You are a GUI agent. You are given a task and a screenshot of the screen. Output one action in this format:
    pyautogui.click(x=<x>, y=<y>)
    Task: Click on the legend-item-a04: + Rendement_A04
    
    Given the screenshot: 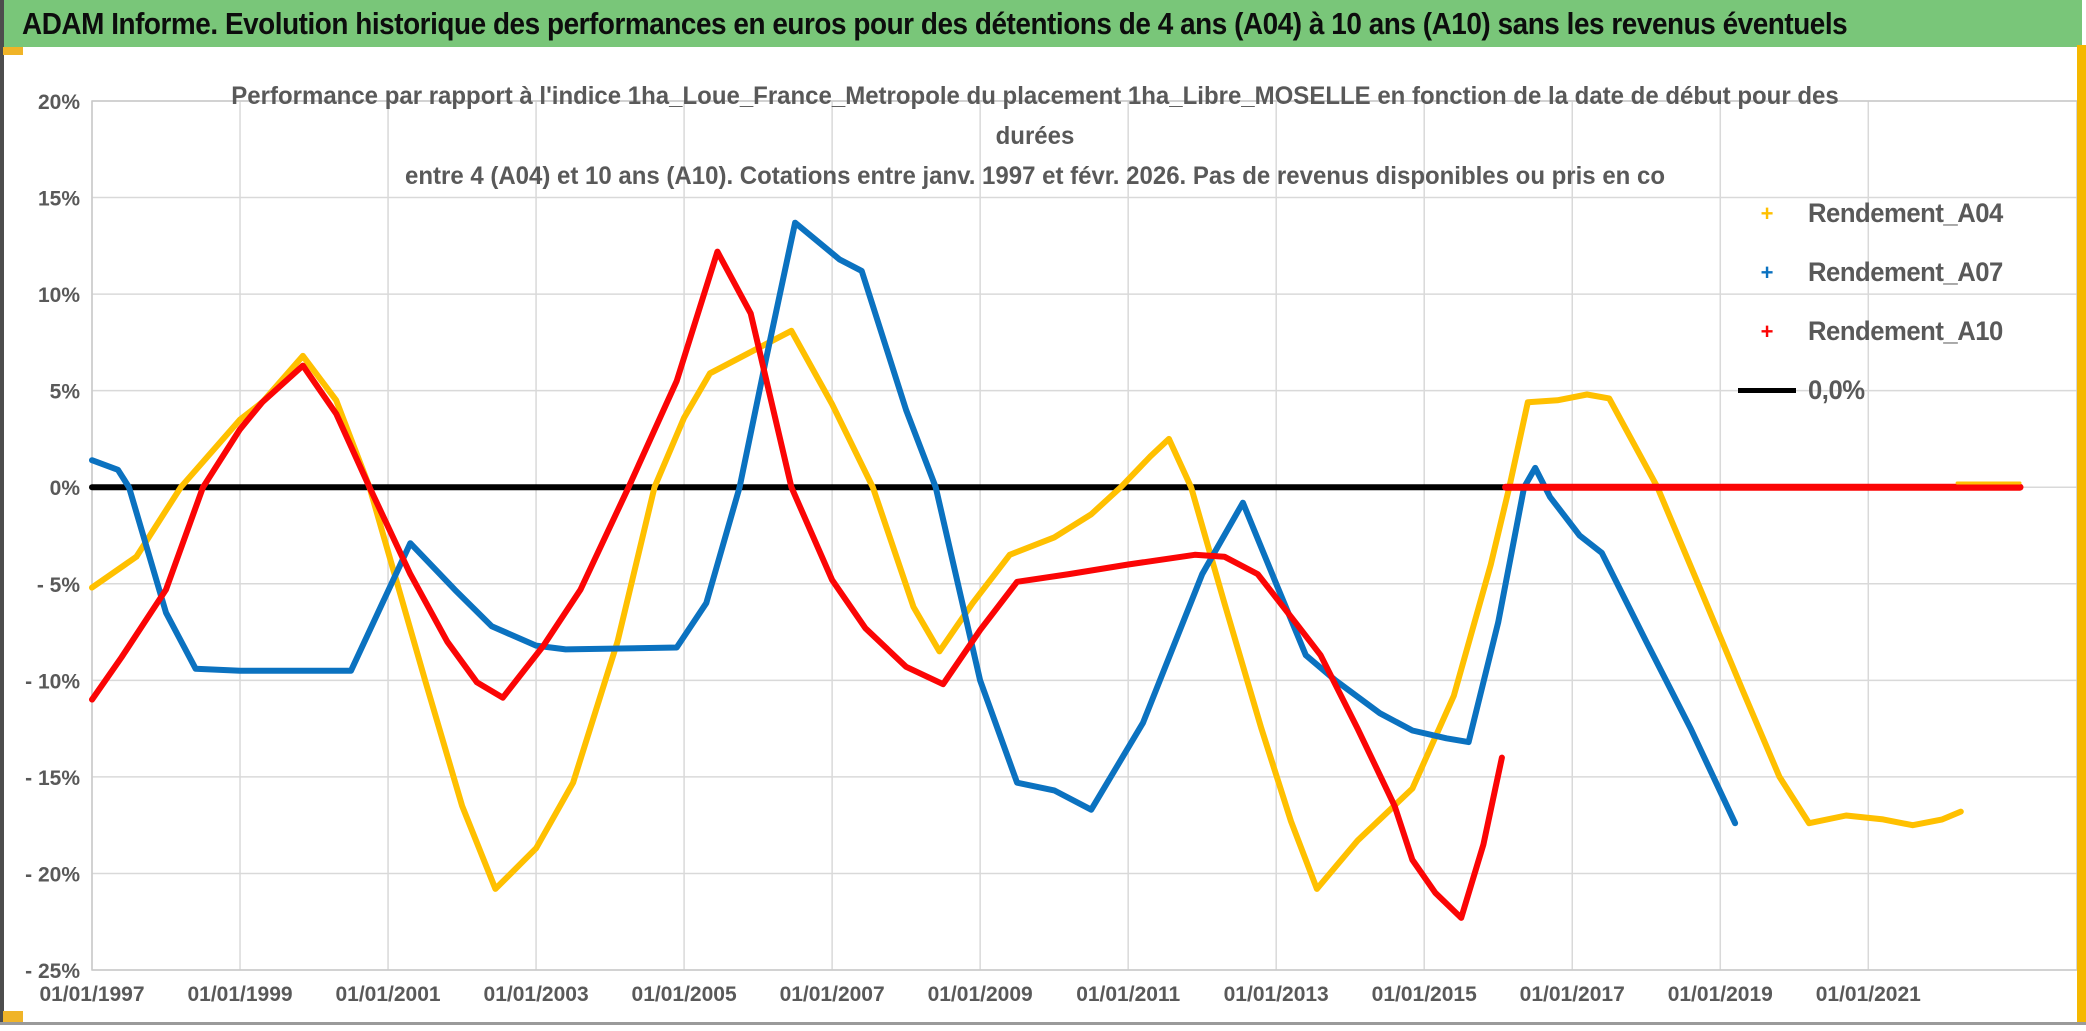 What is the action you would take?
    pyautogui.click(x=1903, y=213)
    